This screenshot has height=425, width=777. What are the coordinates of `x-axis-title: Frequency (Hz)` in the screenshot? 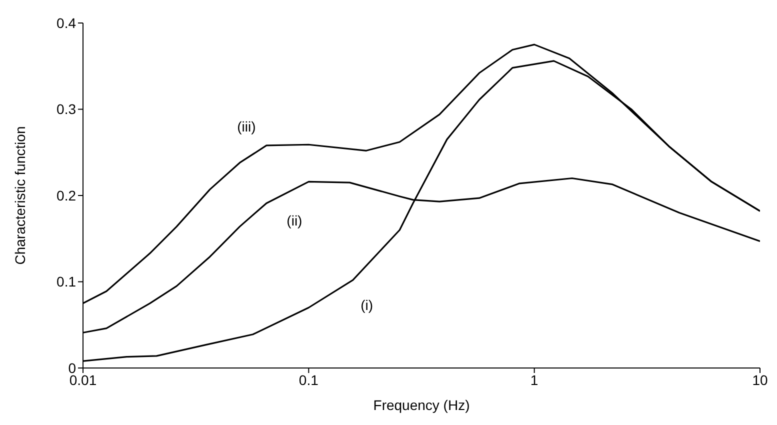 It's located at (421, 405).